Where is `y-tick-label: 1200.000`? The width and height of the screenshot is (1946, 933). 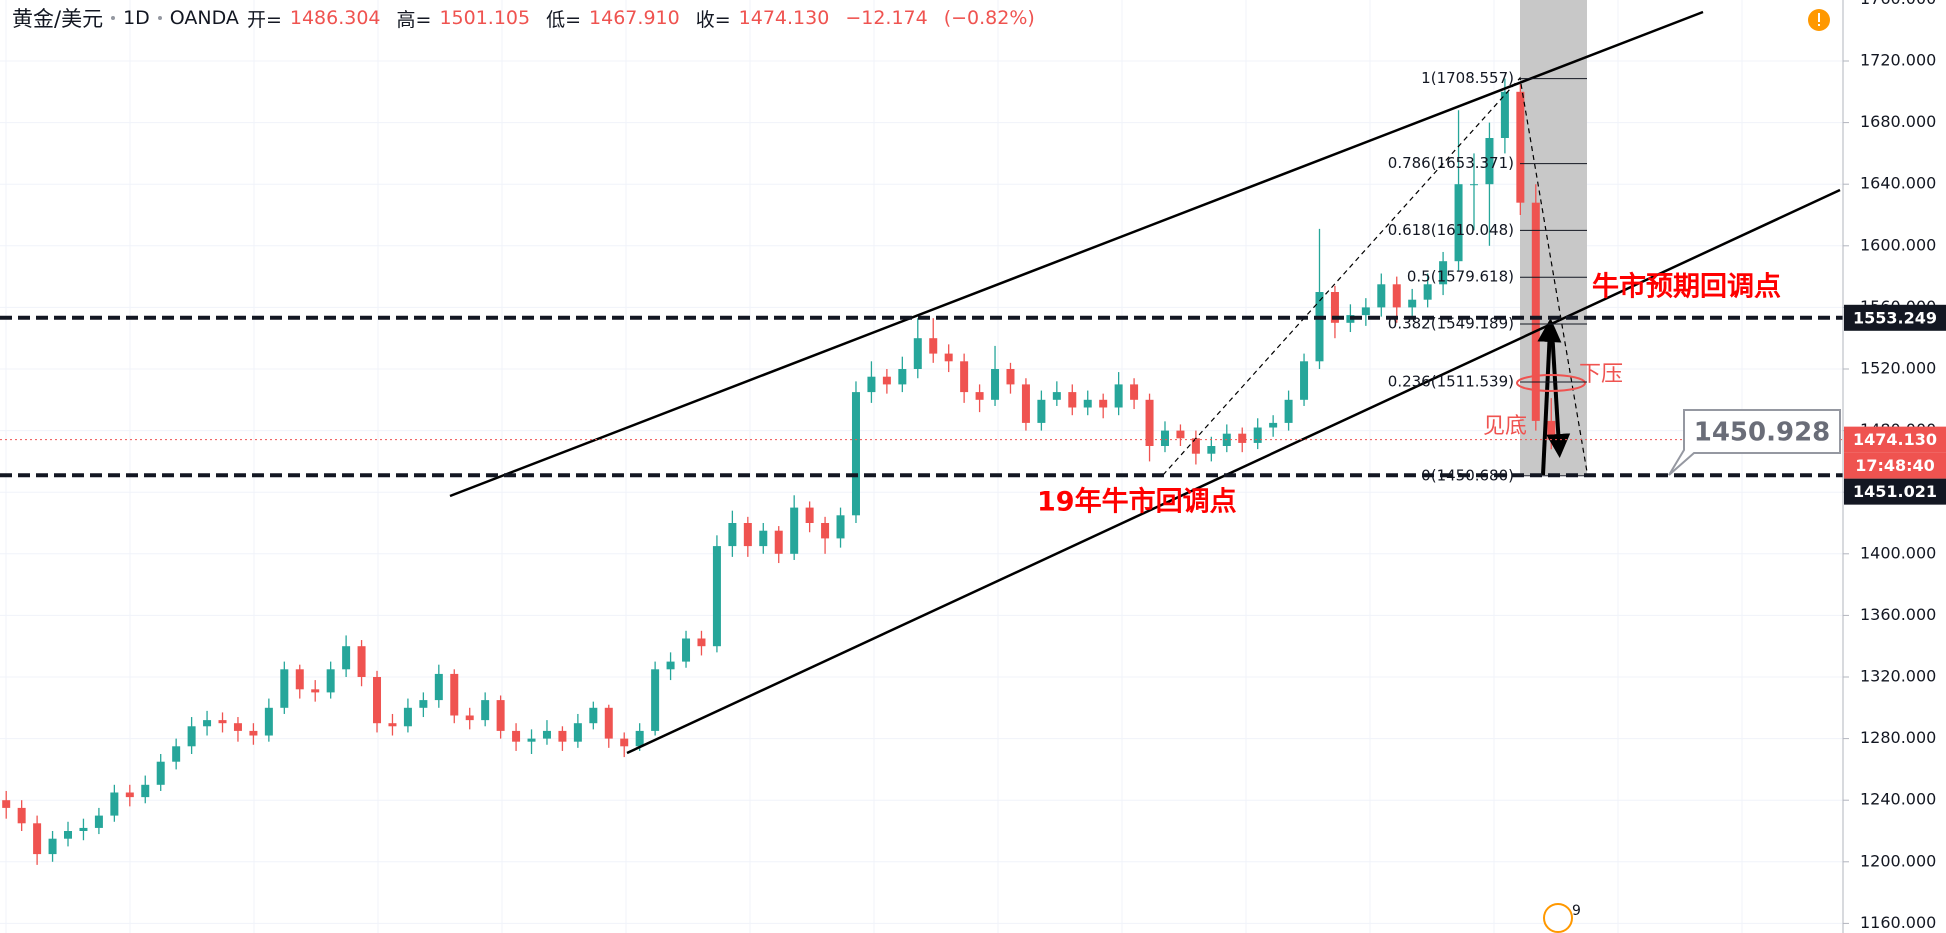 y-tick-label: 1200.000 is located at coordinates (1898, 860).